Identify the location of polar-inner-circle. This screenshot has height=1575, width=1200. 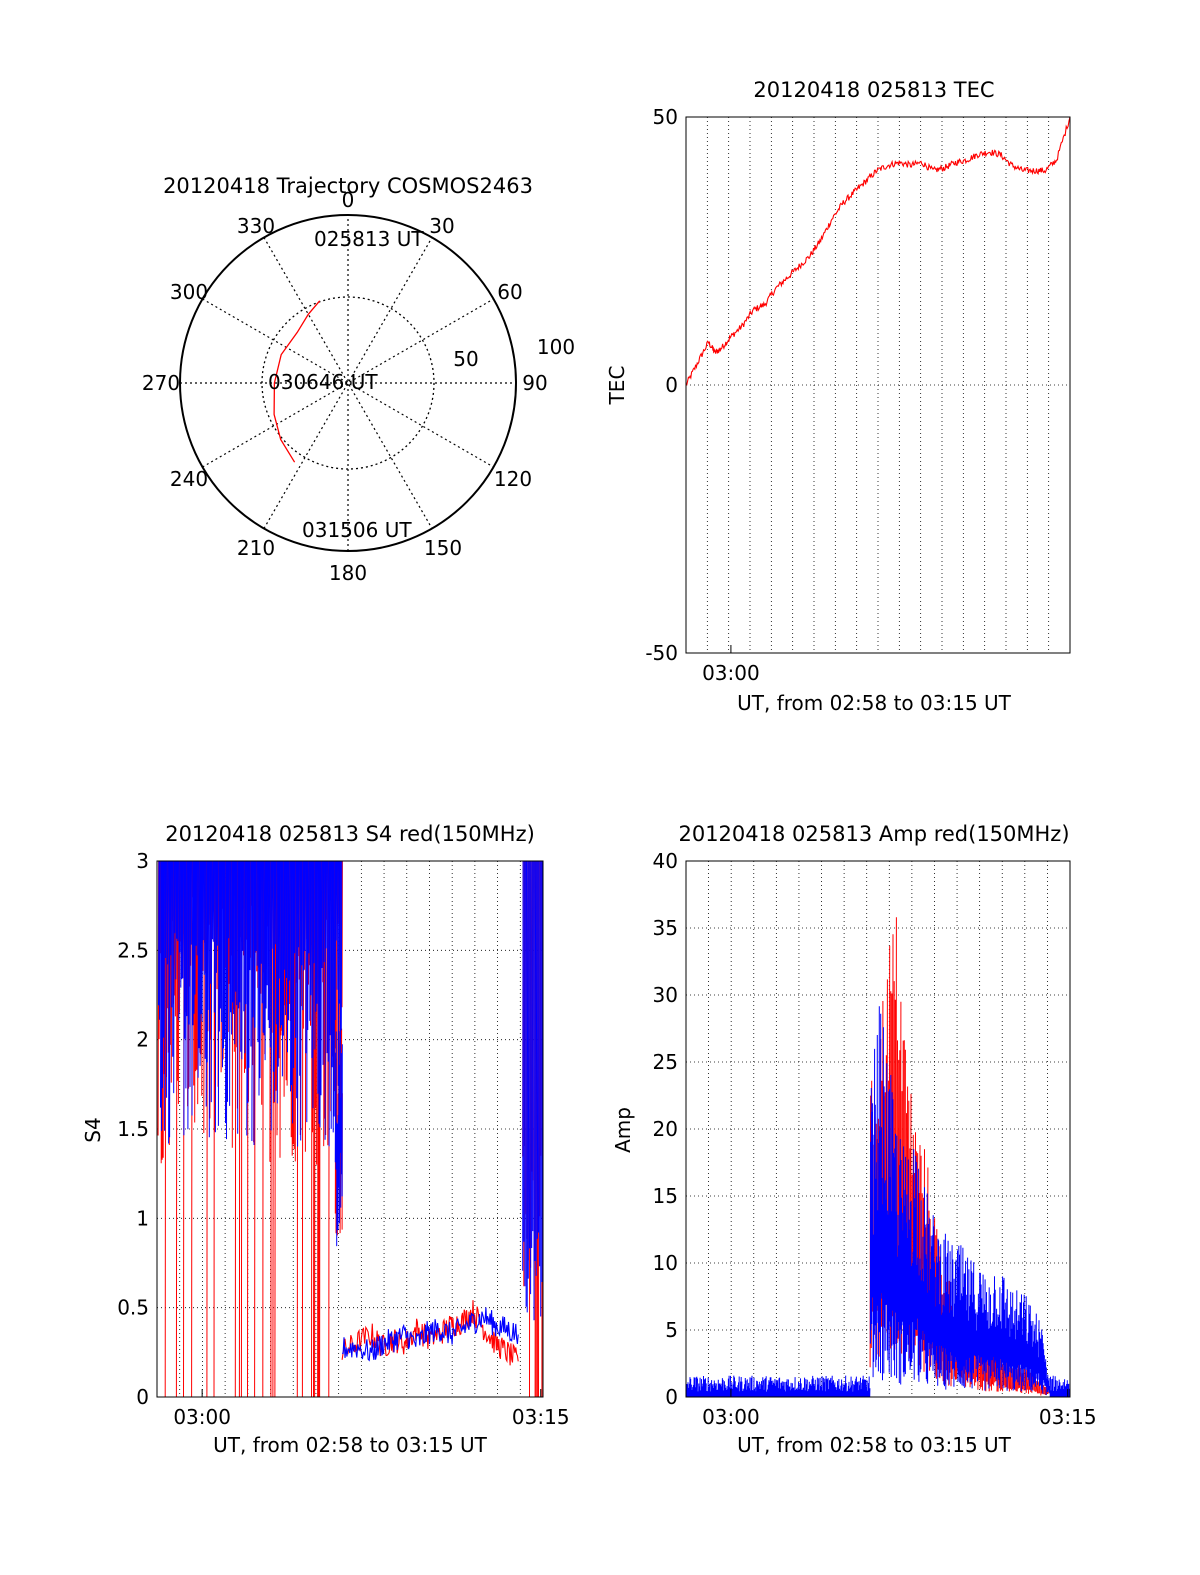
(348, 383).